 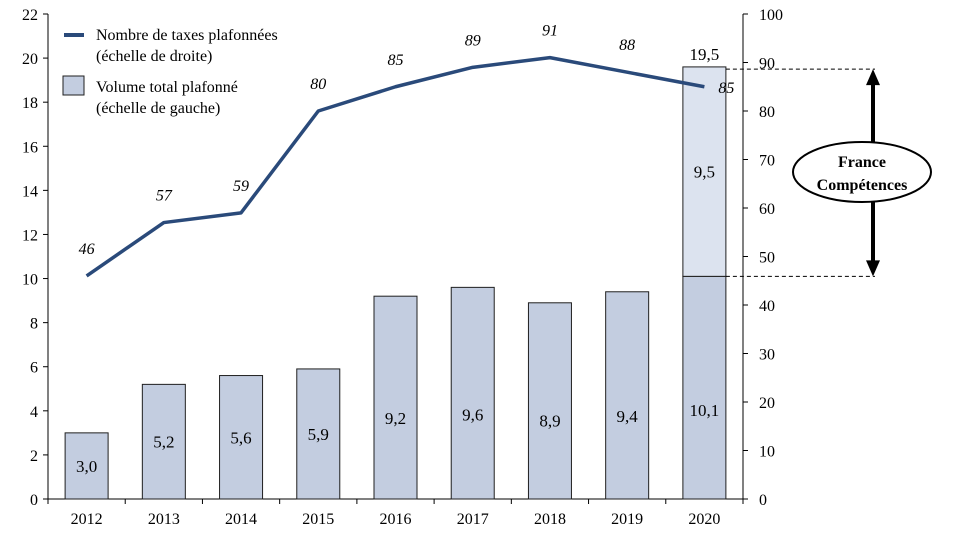 I want to click on y-right-tick-label: 70, so click(x=767, y=161).